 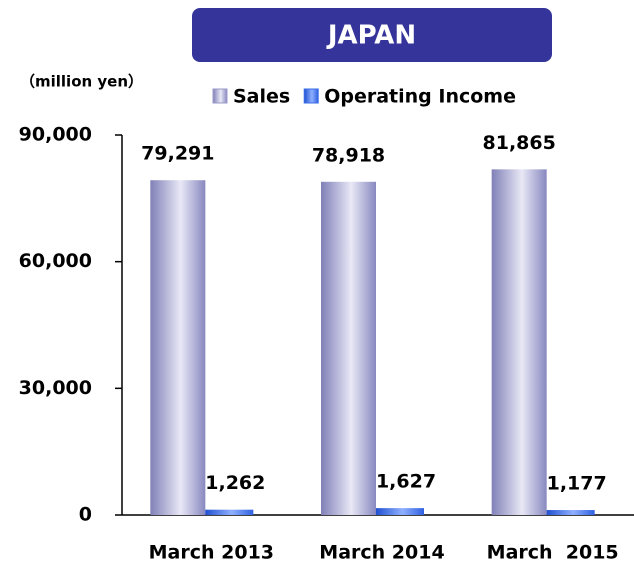 I want to click on x-tick-label: March 2013, so click(x=211, y=553).